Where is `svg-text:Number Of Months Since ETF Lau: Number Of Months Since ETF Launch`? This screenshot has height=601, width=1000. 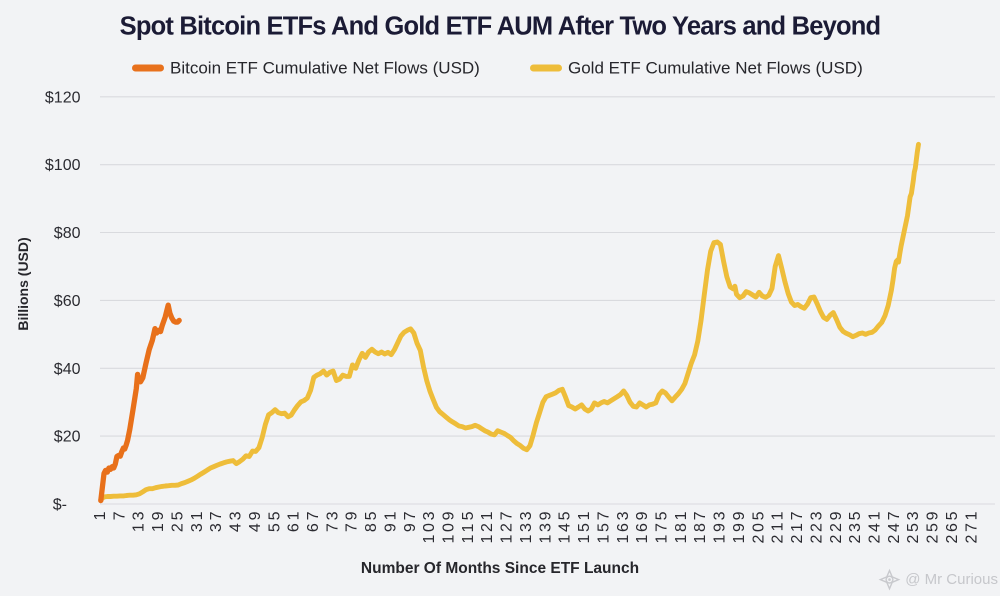
svg-text:Number Of Months Since ETF Lau: Number Of Months Since ETF Launch is located at coordinates (500, 568).